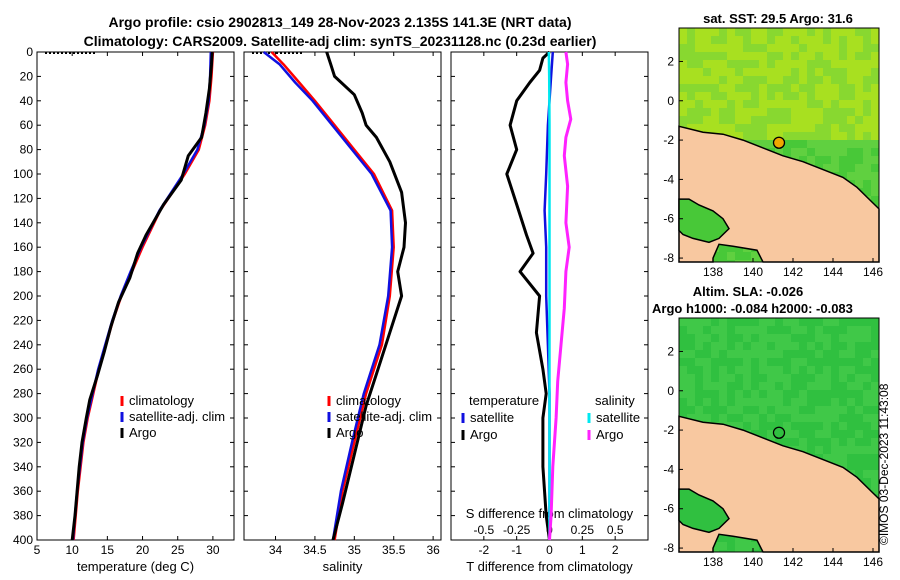 The image size is (900, 580). Describe the element at coordinates (704, 511) in the screenshot. I see `map-south-sea` at that location.